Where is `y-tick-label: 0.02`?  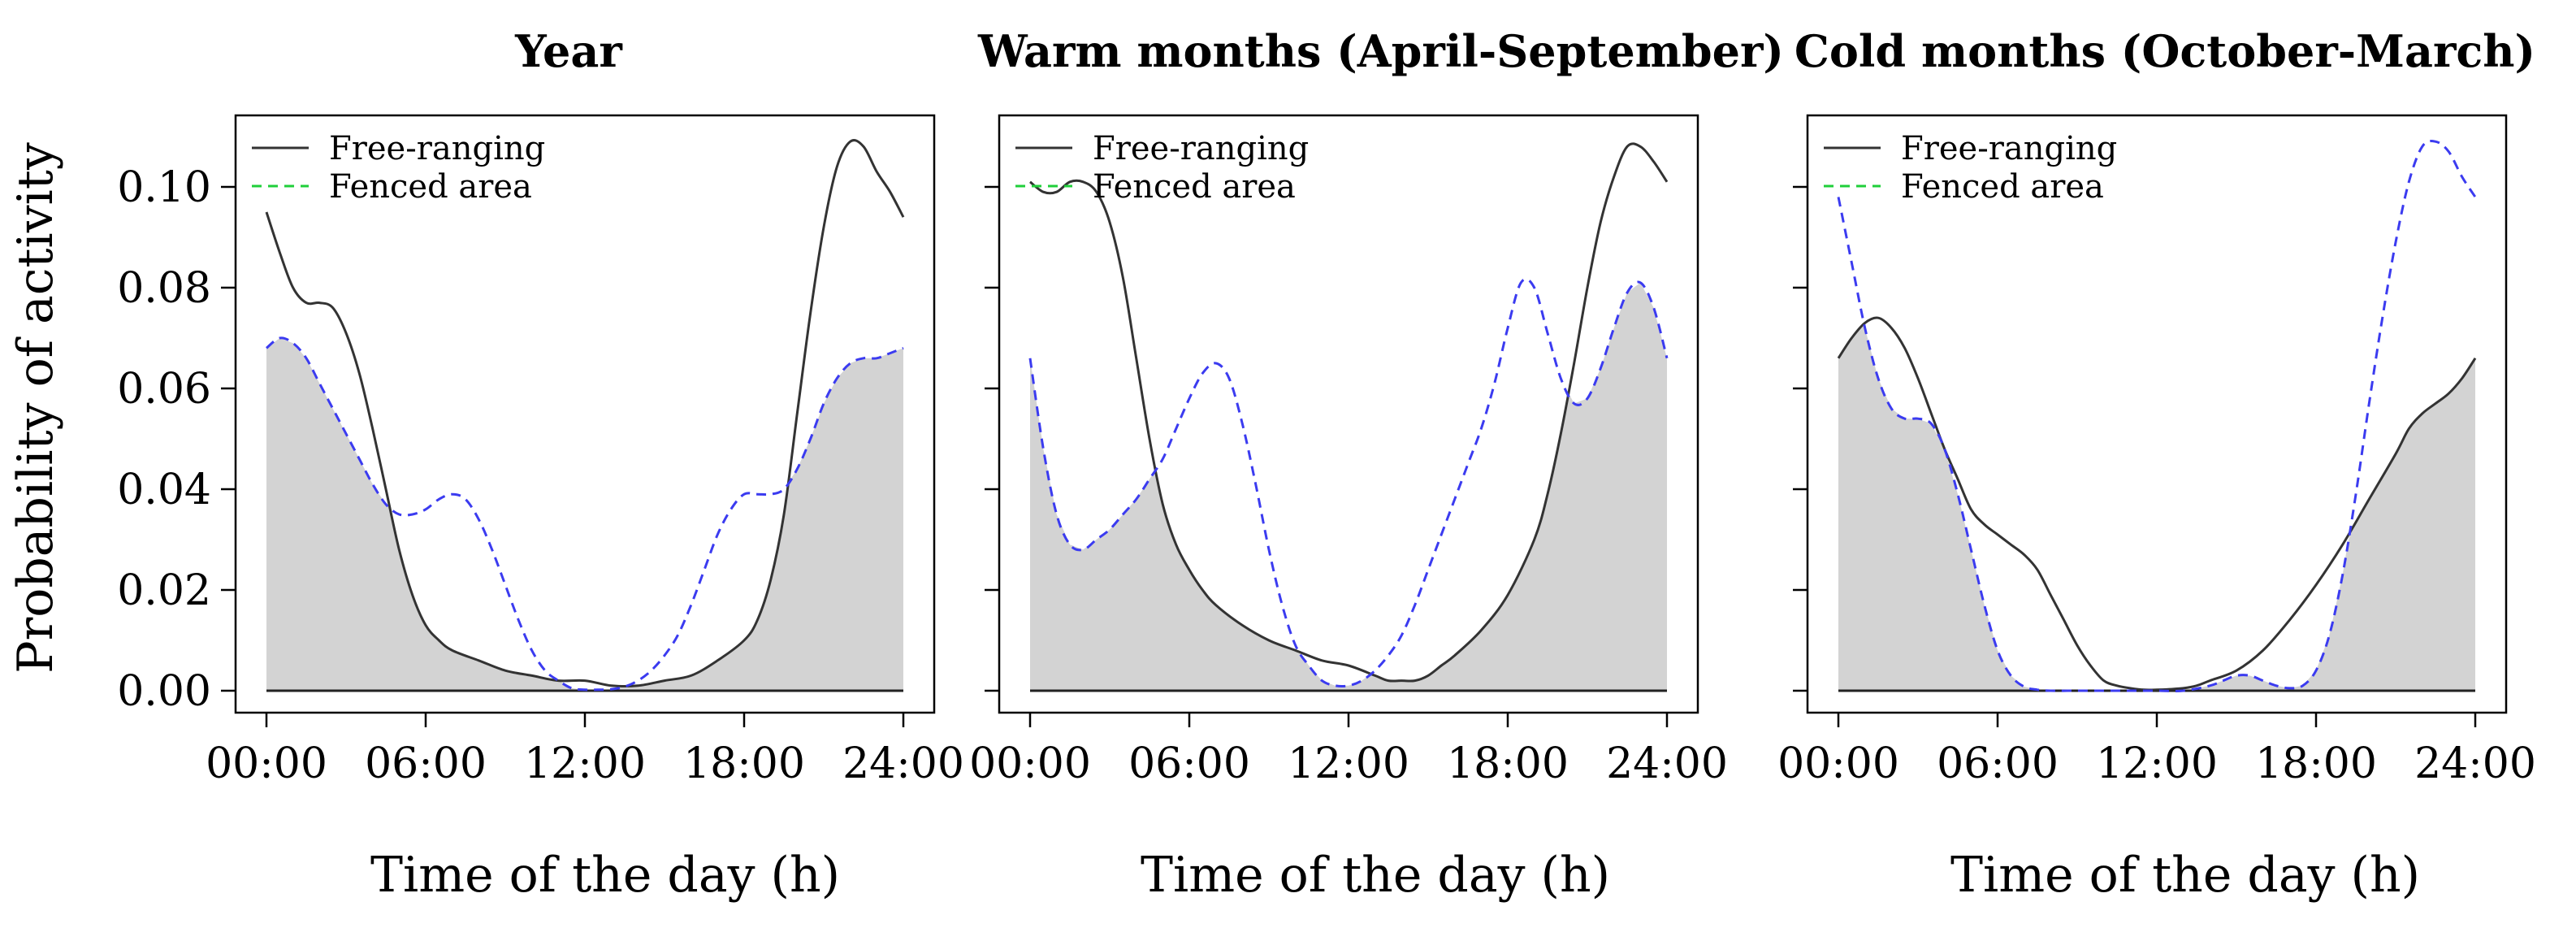 y-tick-label: 0.02 is located at coordinates (164, 590).